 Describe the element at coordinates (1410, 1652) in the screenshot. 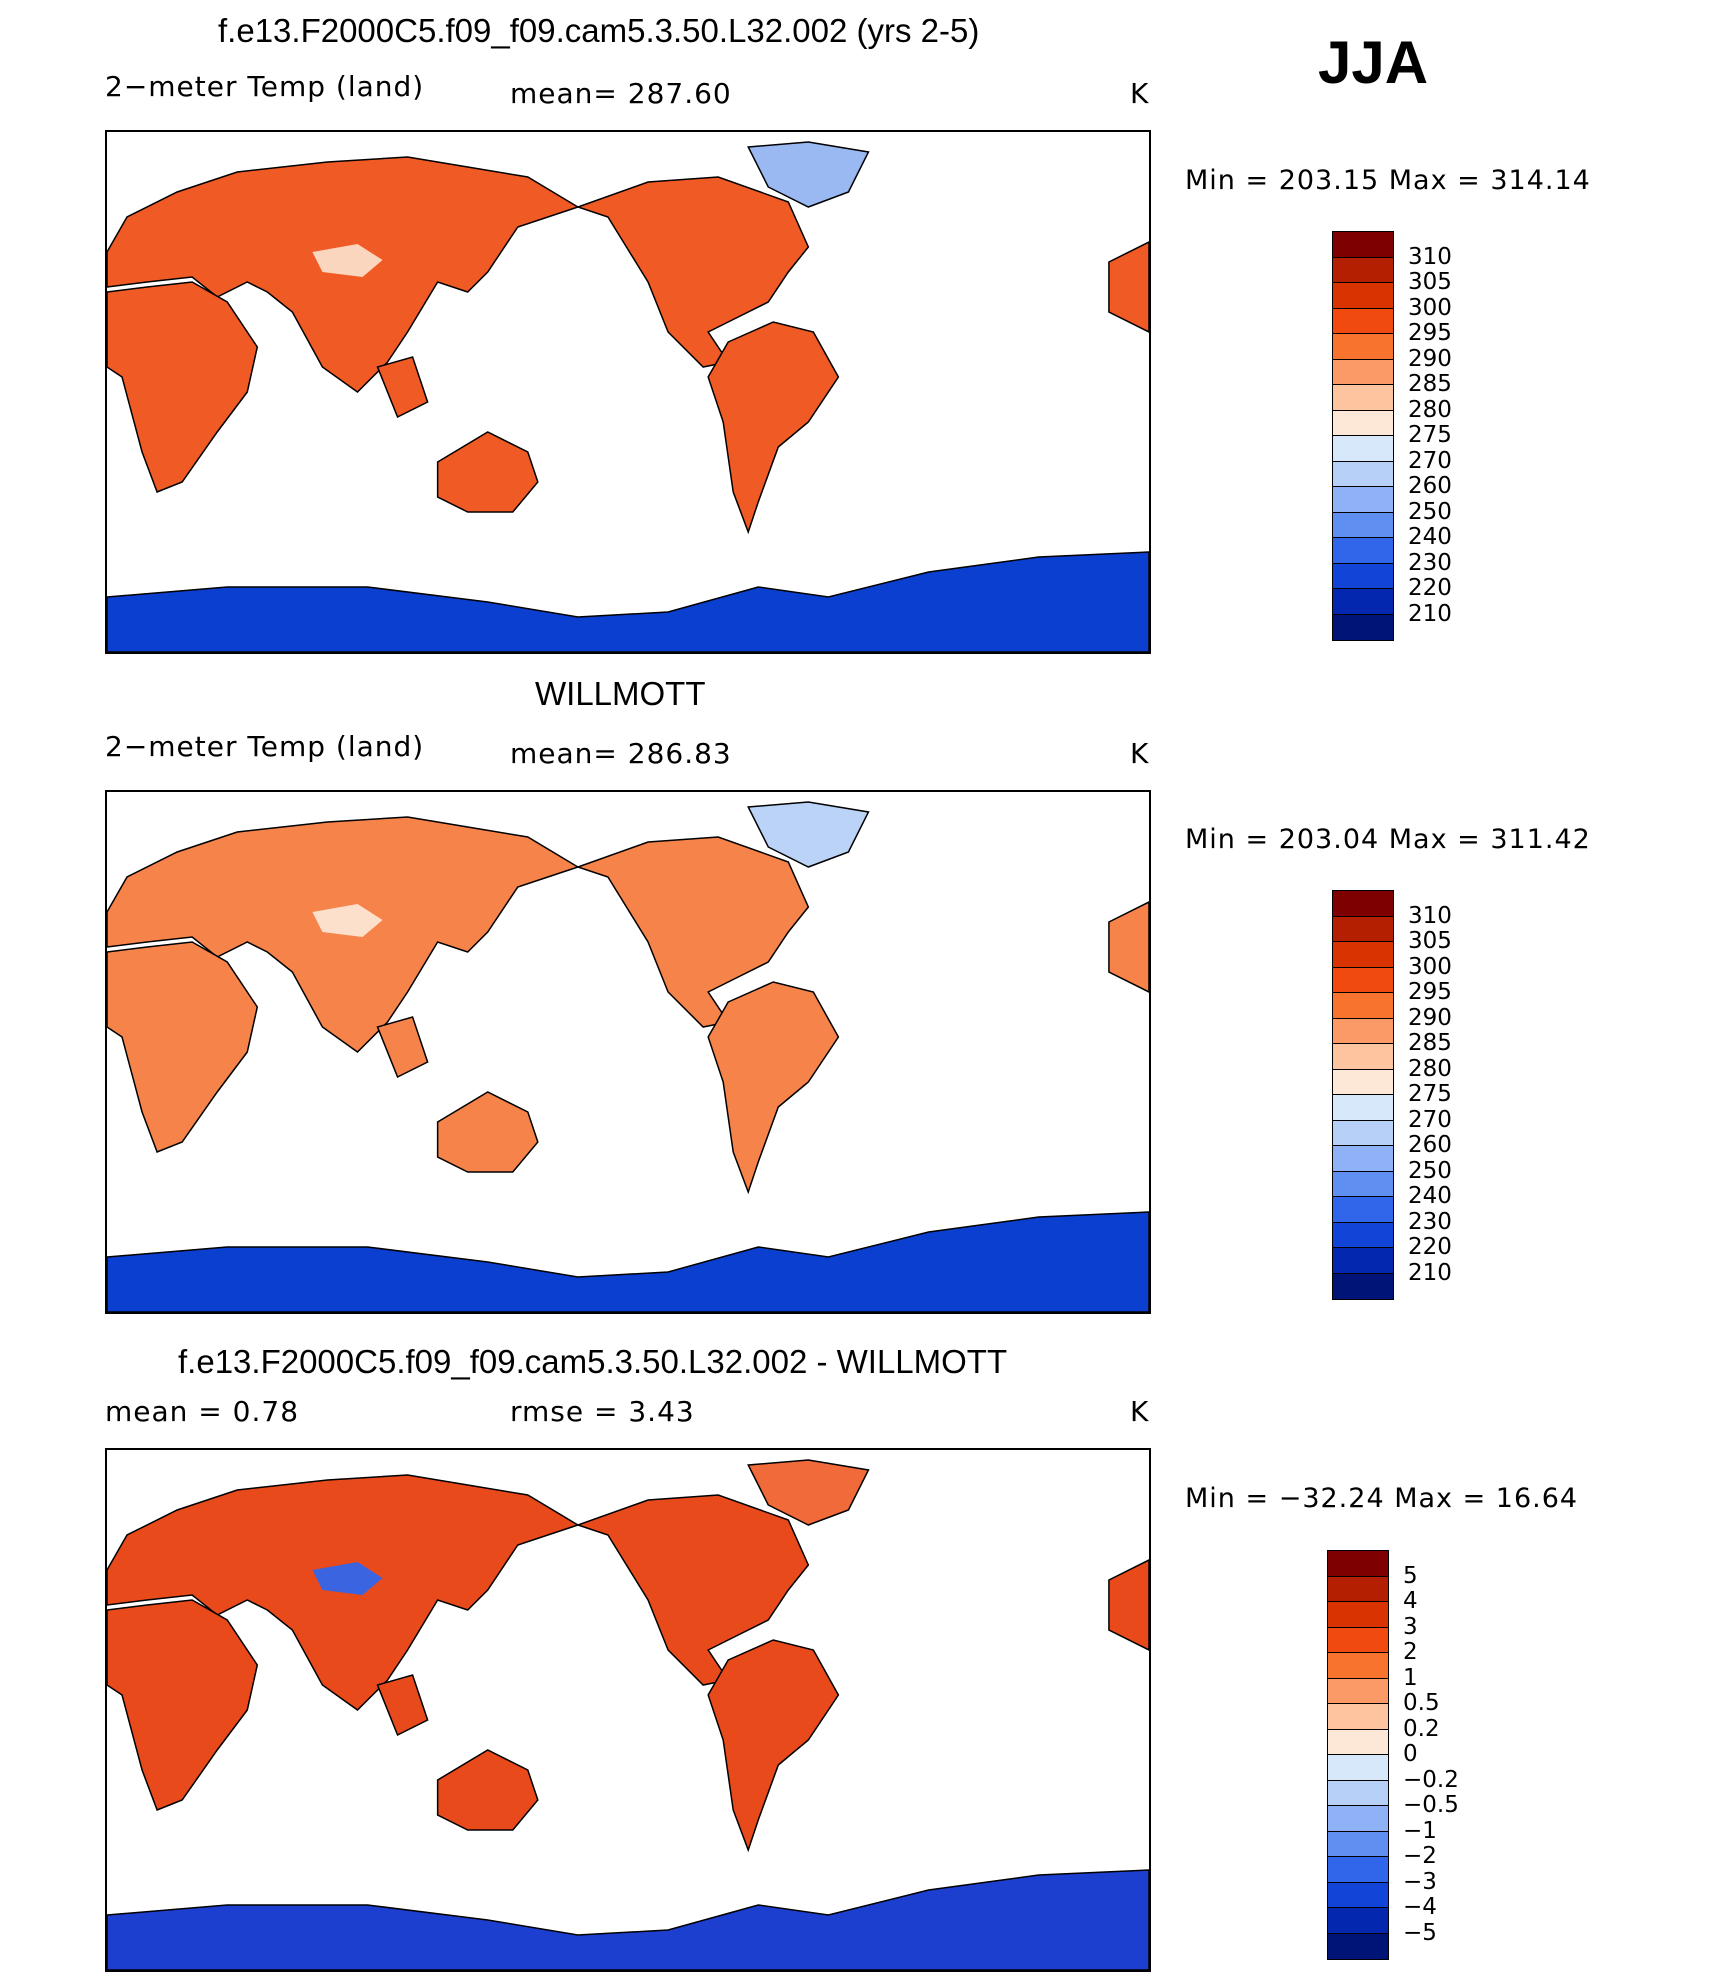

I see `colorbar-tick-label: 2` at that location.